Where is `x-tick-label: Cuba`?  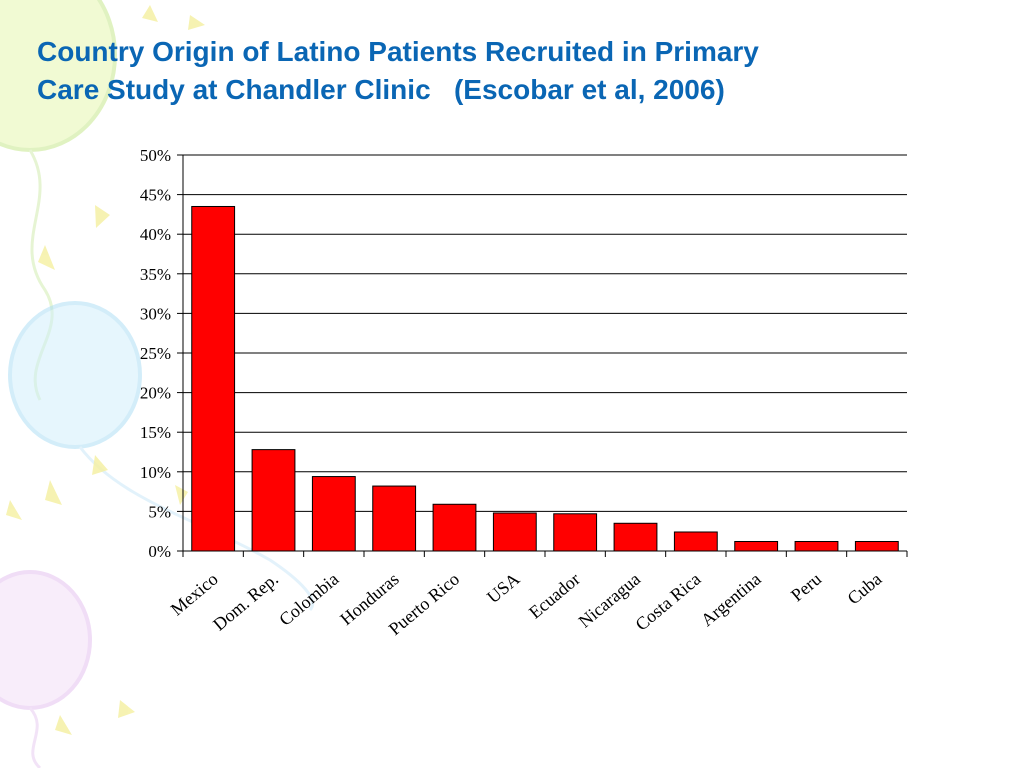
x-tick-label: Cuba is located at coordinates (864, 589).